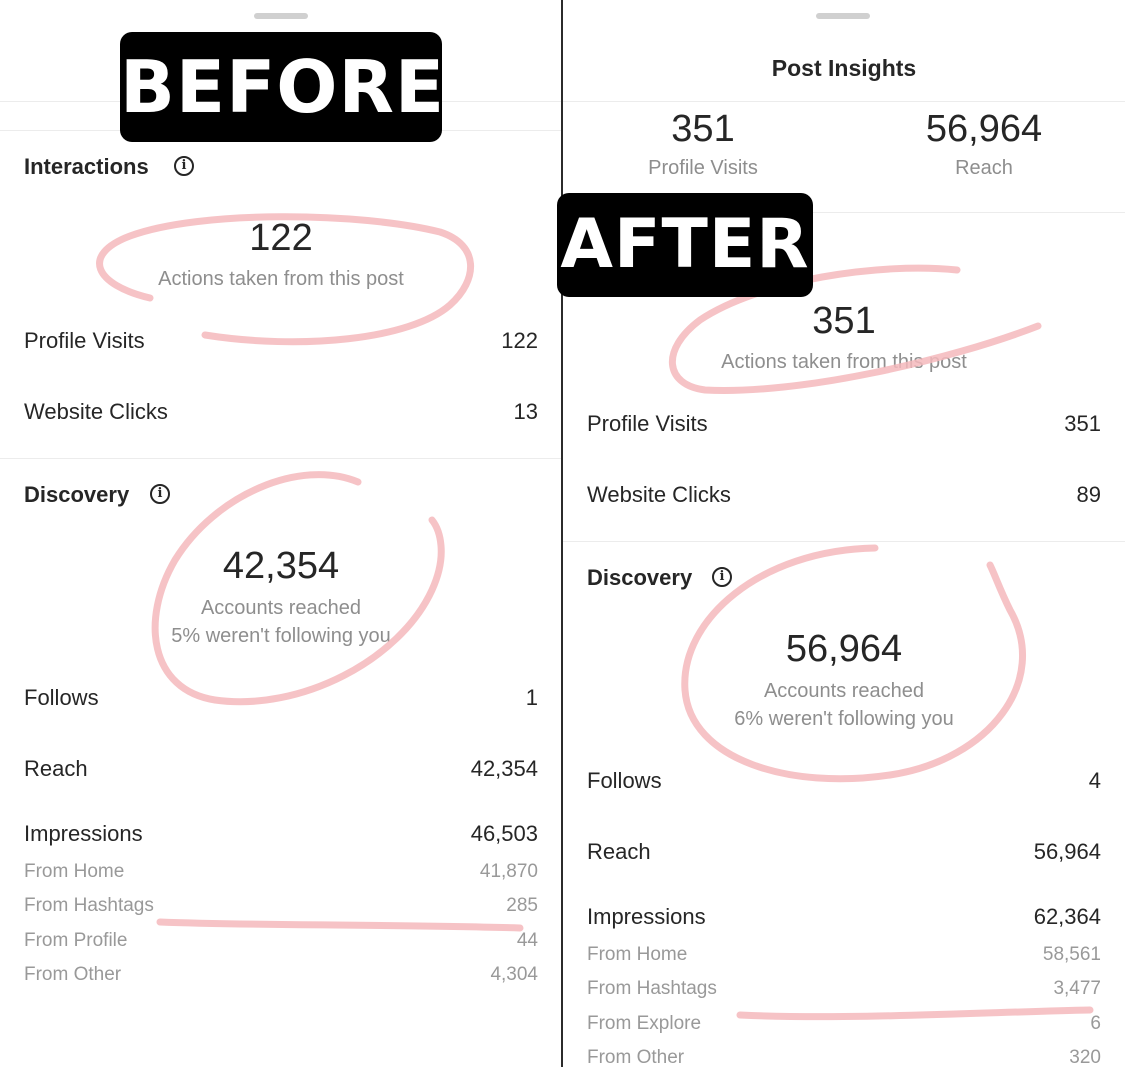 The width and height of the screenshot is (1125, 1067). What do you see at coordinates (1071, 954) in the screenshot?
I see `sub-row-value: 58,561` at bounding box center [1071, 954].